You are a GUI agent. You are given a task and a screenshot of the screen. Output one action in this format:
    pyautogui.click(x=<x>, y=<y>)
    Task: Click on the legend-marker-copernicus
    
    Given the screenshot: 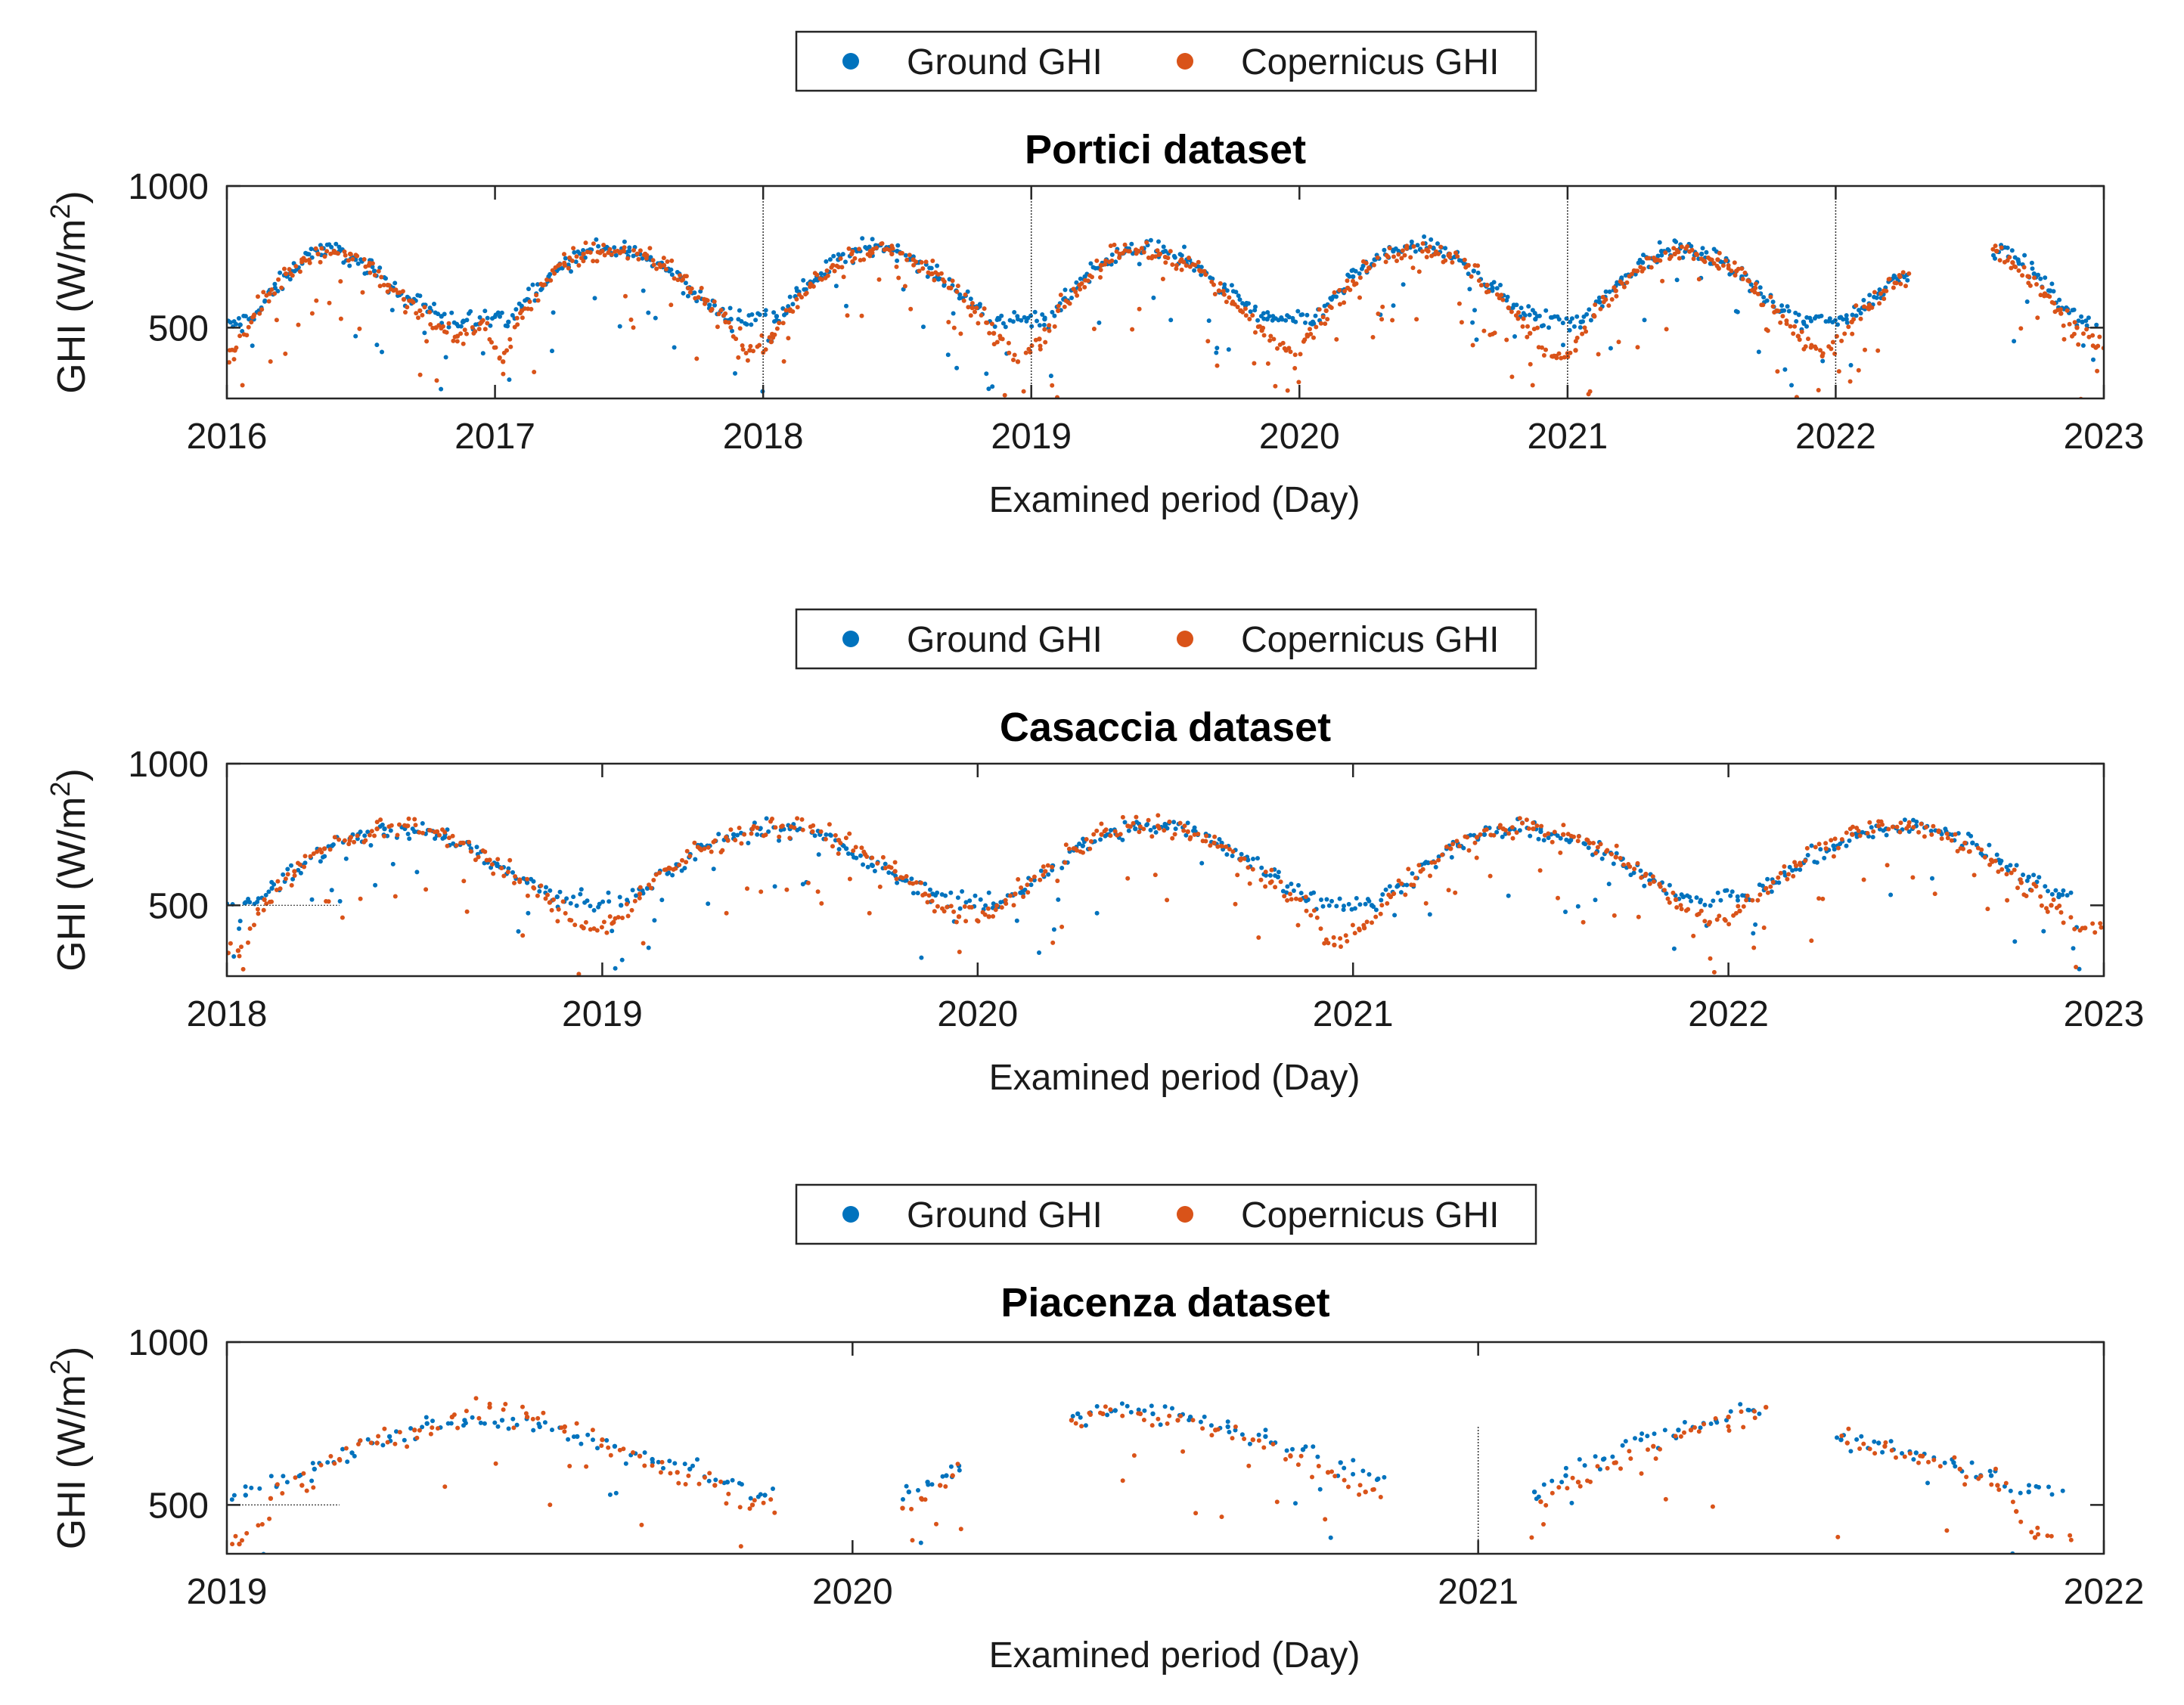 What is the action you would take?
    pyautogui.click(x=1185, y=639)
    